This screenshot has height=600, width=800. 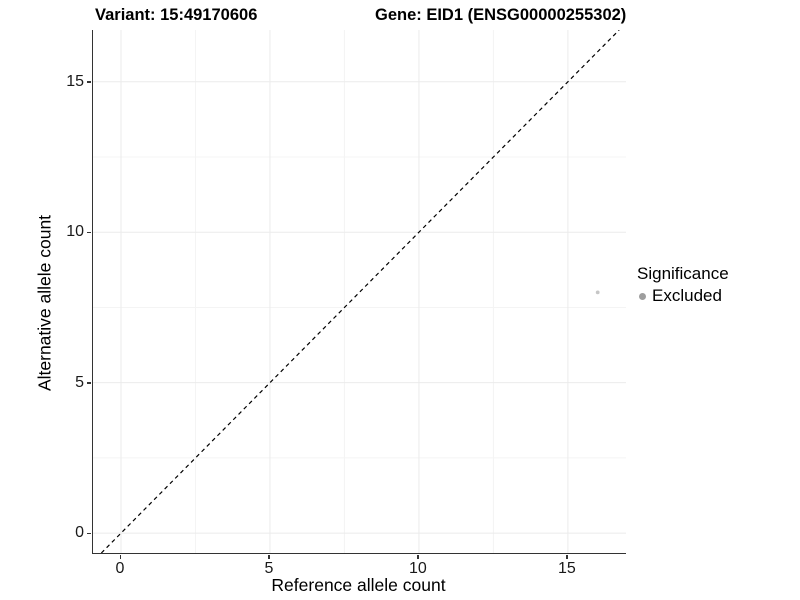 What do you see at coordinates (44, 303) in the screenshot?
I see `y-axis-title: Alternative allele count` at bounding box center [44, 303].